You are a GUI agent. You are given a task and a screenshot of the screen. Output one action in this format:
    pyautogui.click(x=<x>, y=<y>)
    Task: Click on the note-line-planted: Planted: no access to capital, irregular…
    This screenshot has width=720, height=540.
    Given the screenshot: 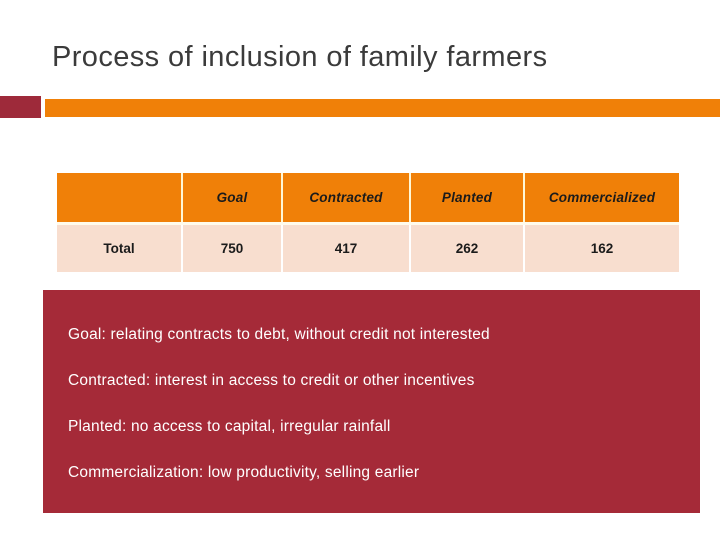 What is the action you would take?
    pyautogui.click(x=229, y=426)
    